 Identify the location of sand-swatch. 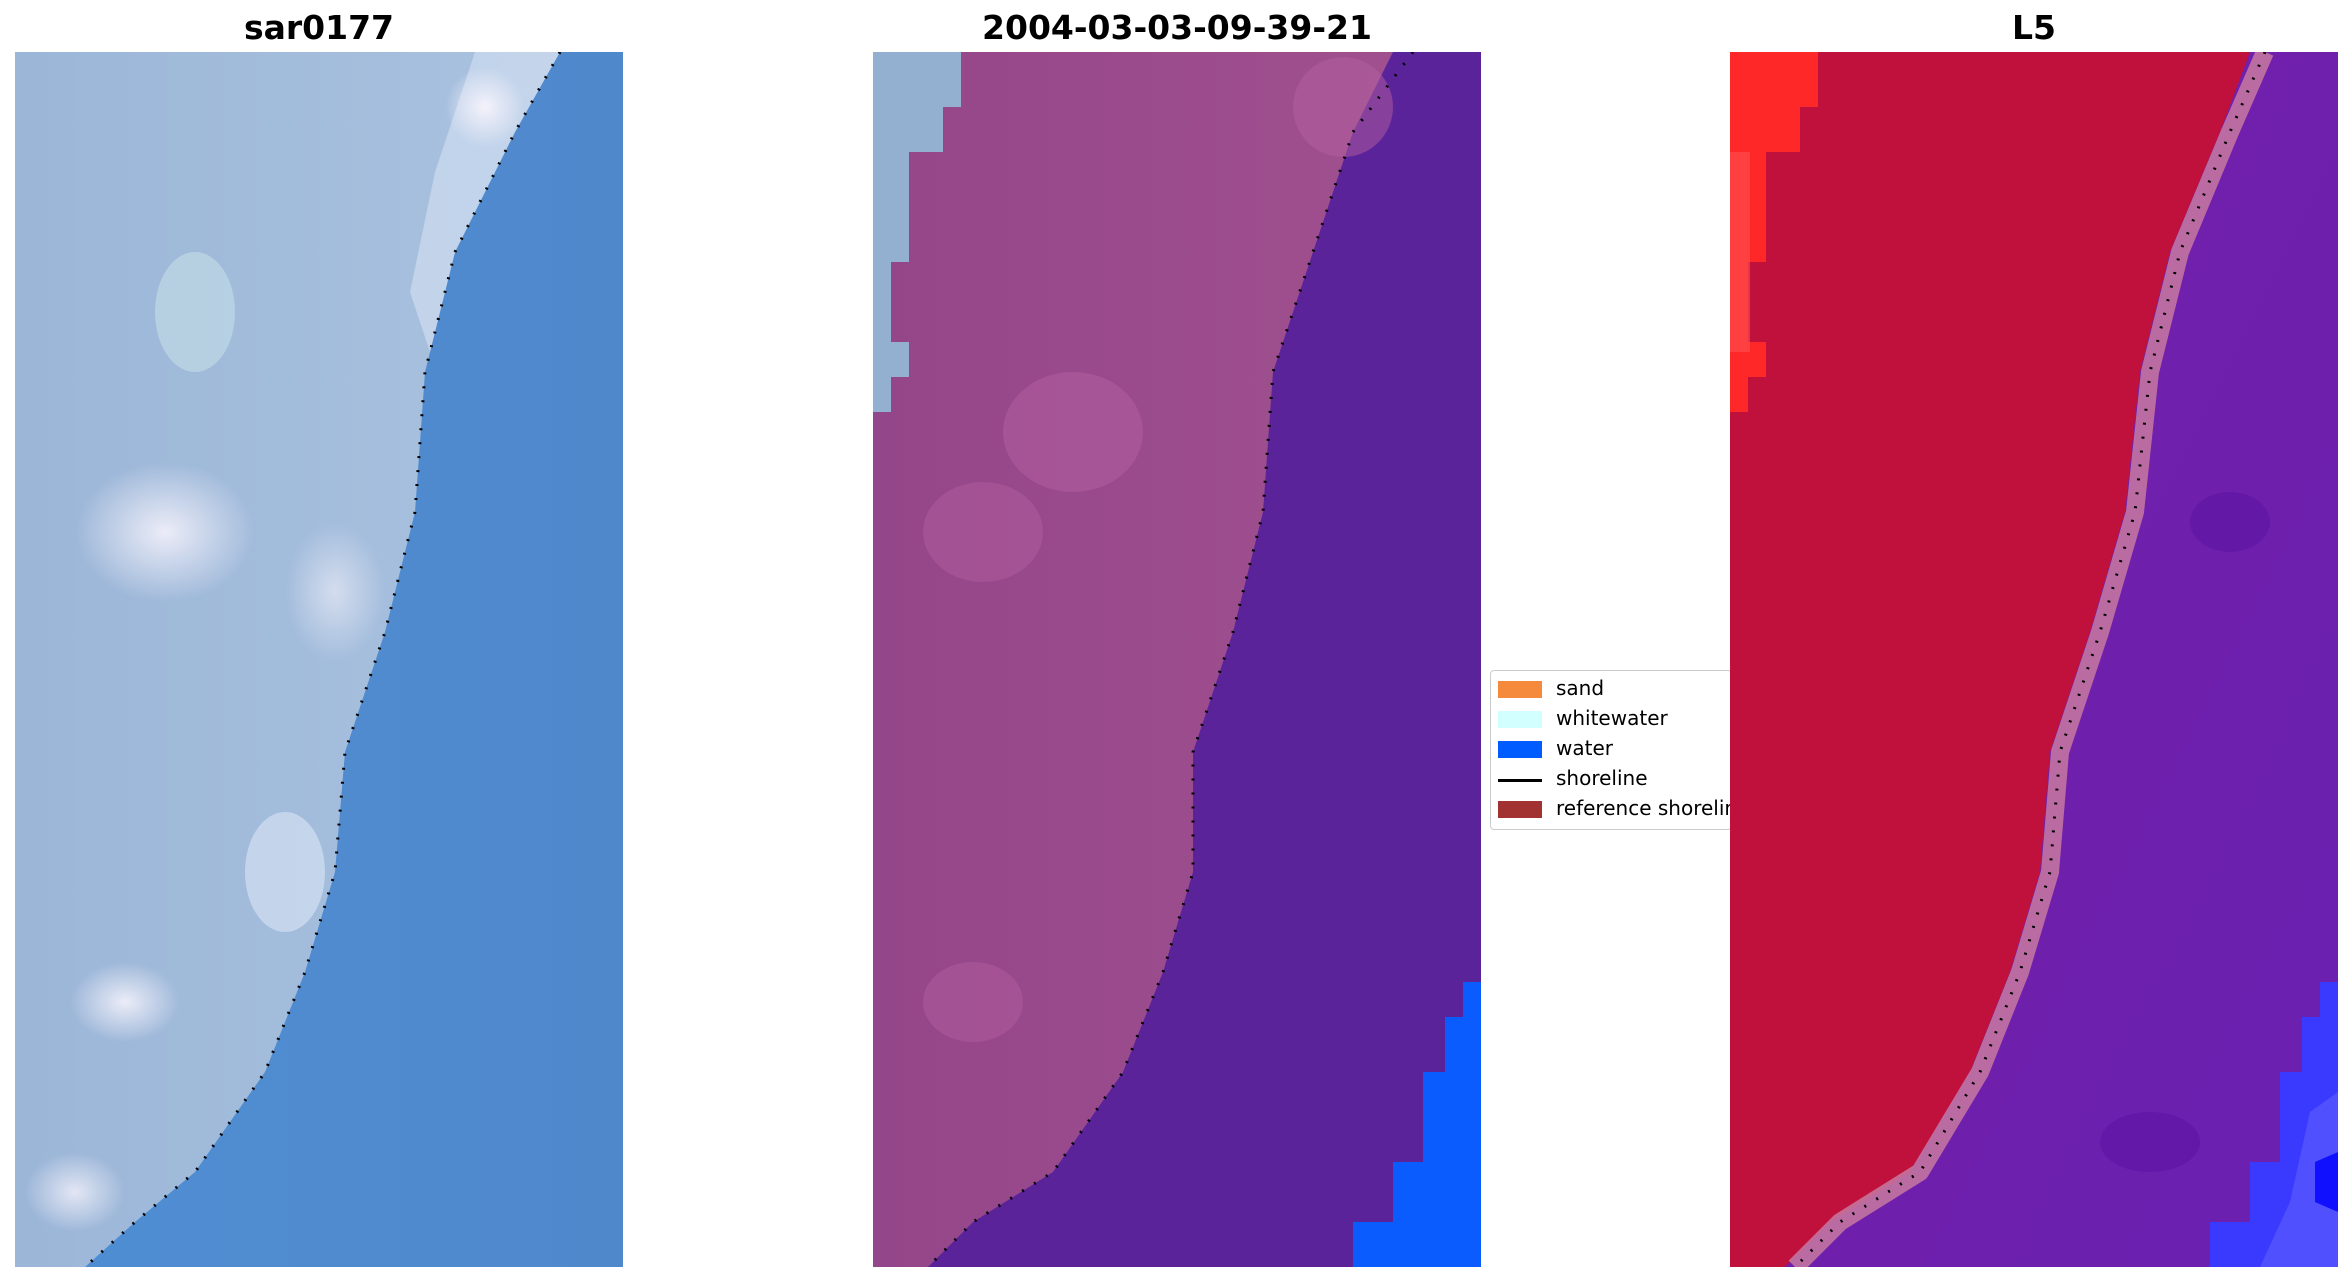
(1520, 689).